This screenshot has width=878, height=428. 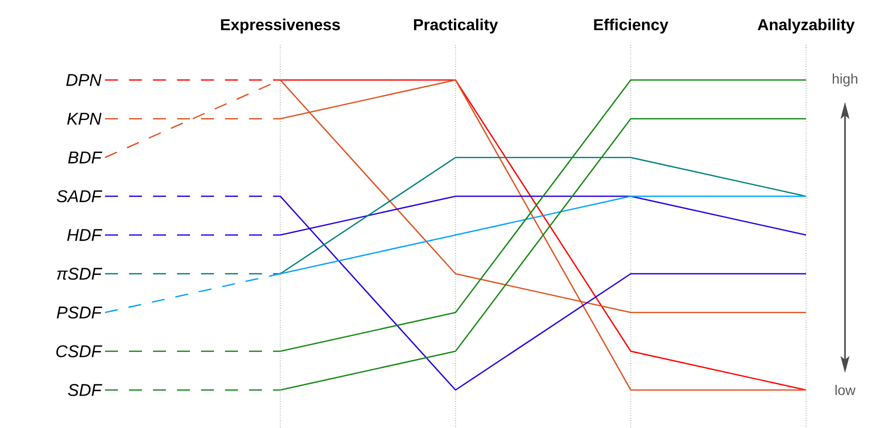 What do you see at coordinates (845, 79) in the screenshot?
I see `annotation: high` at bounding box center [845, 79].